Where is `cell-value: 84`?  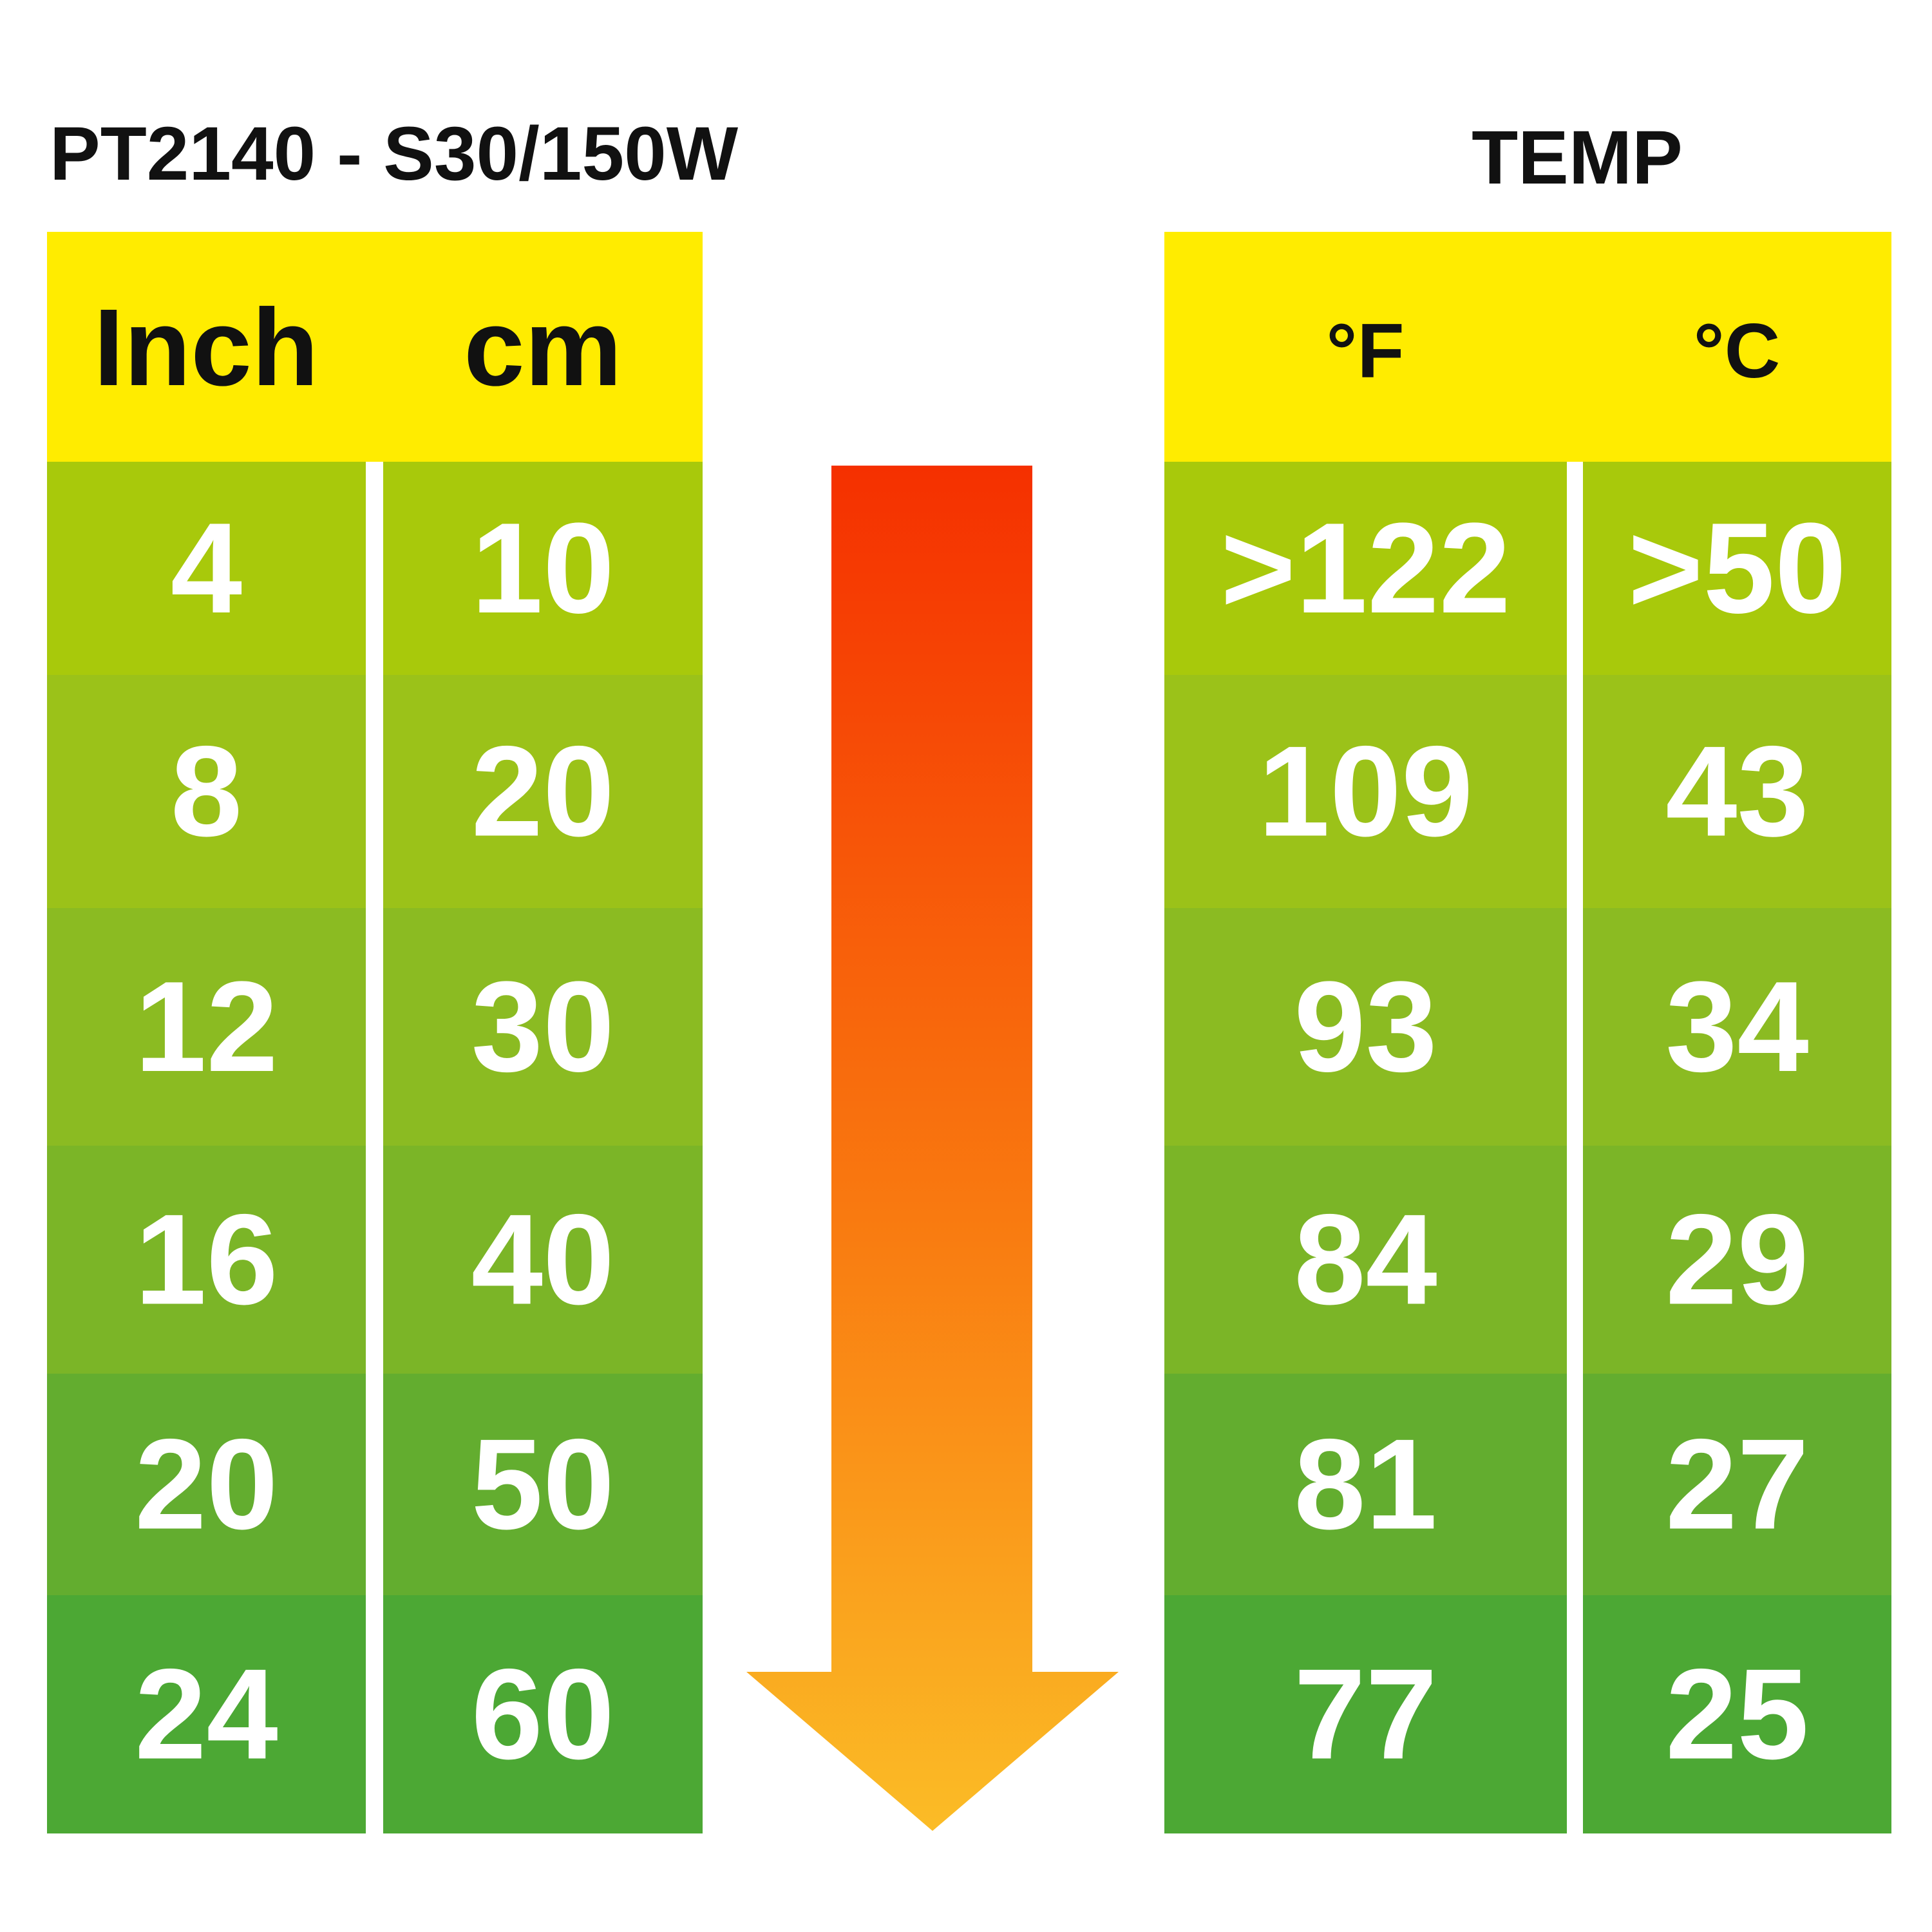 cell-value: 84 is located at coordinates (1366, 1260).